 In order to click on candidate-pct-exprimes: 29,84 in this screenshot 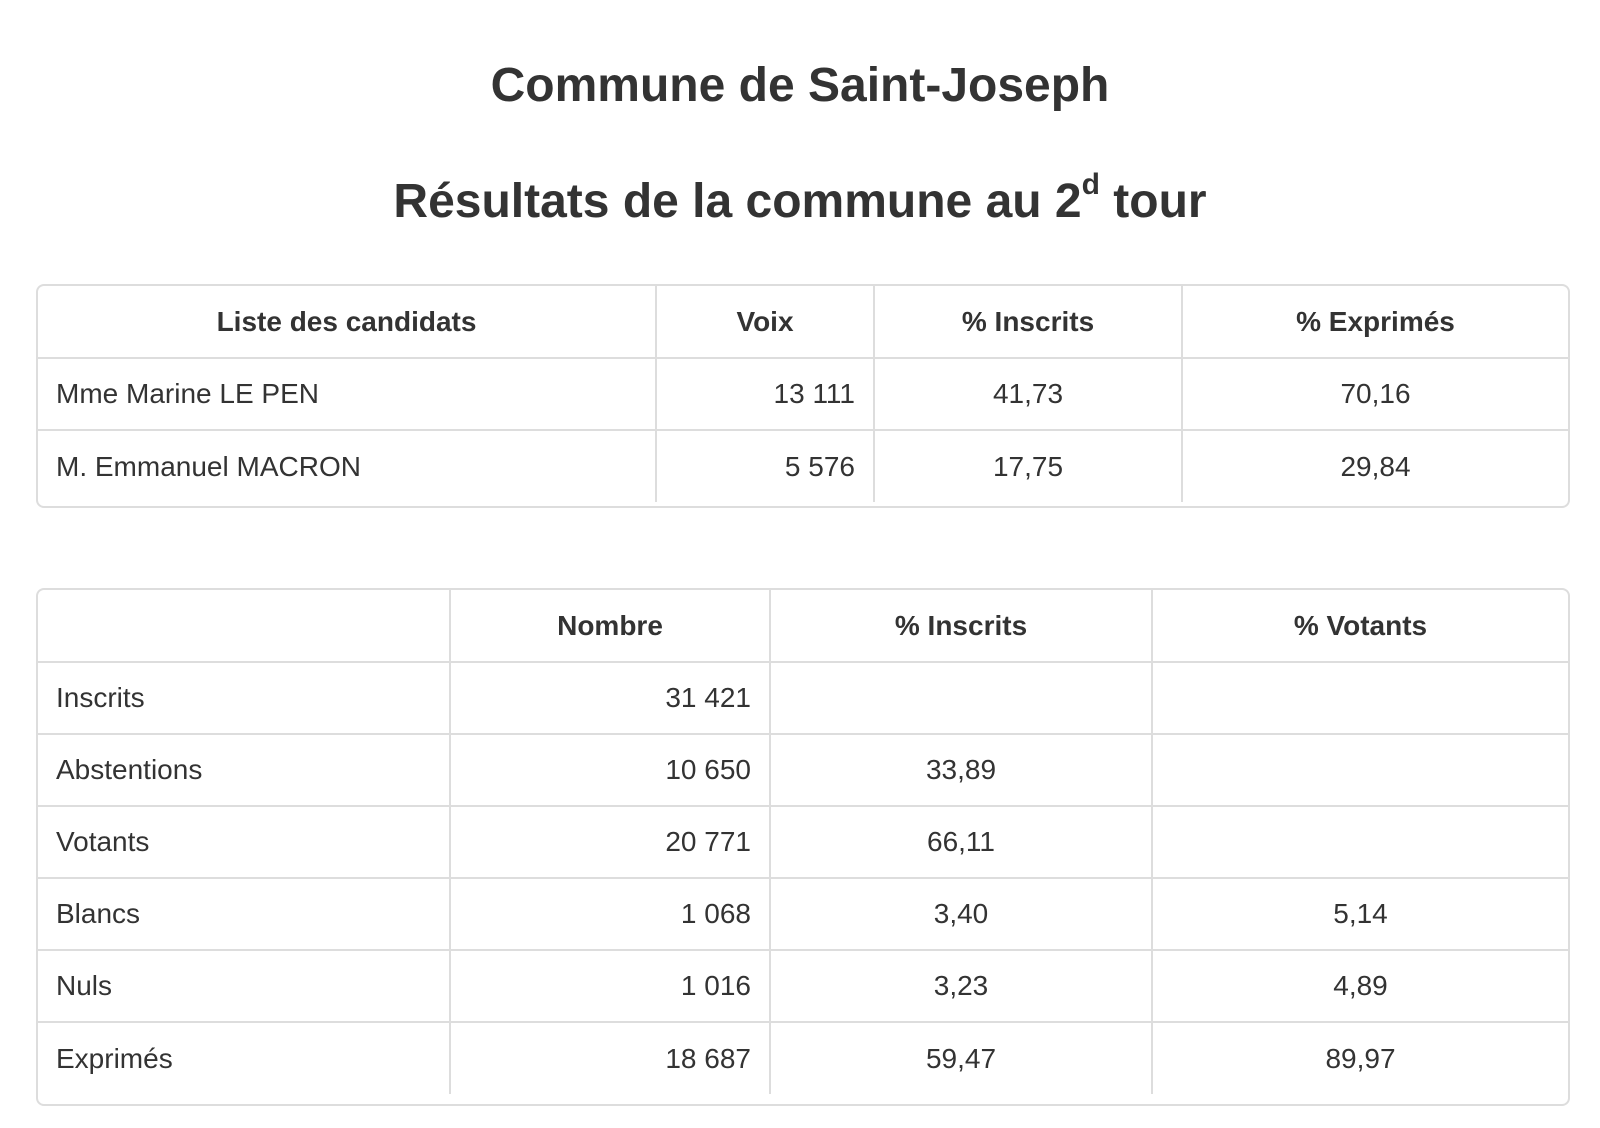, I will do `click(1375, 466)`.